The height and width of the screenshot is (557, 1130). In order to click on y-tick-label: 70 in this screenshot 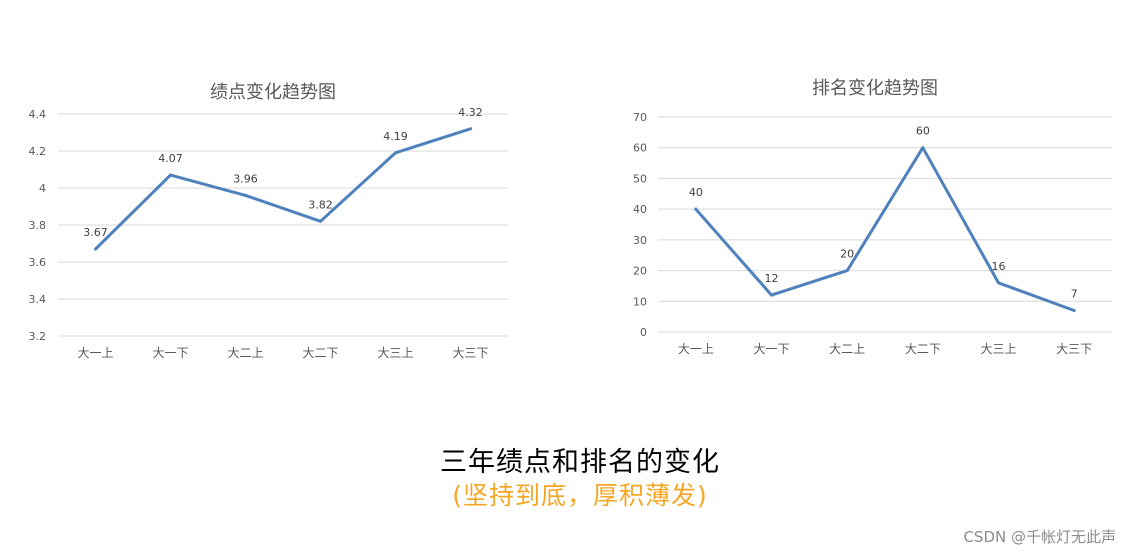, I will do `click(640, 117)`.